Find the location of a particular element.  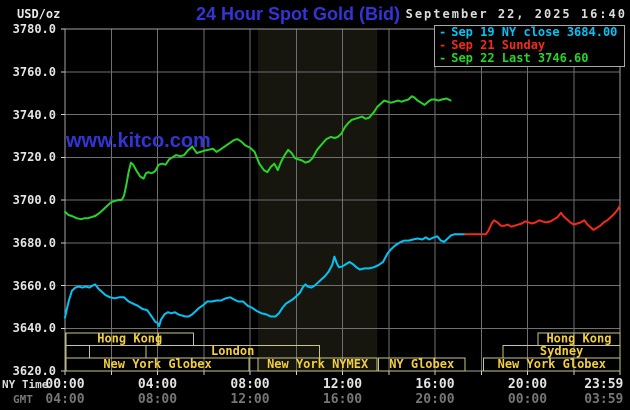

x-axis-tick-label-ny: 12:00 is located at coordinates (342, 384).